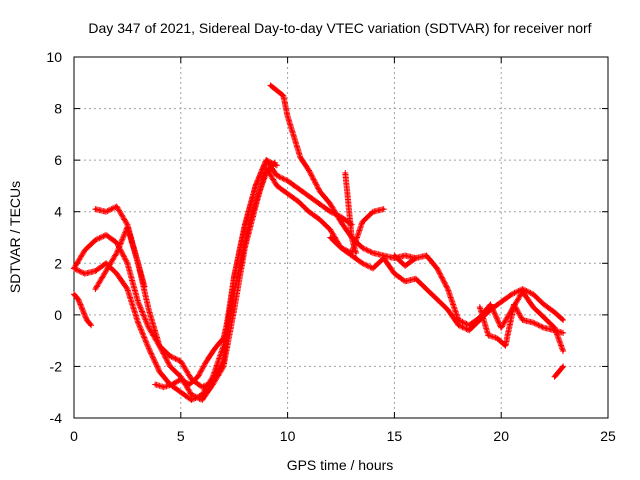 The width and height of the screenshot is (640, 480). Describe the element at coordinates (288, 436) in the screenshot. I see `x-tick-label: 10` at that location.